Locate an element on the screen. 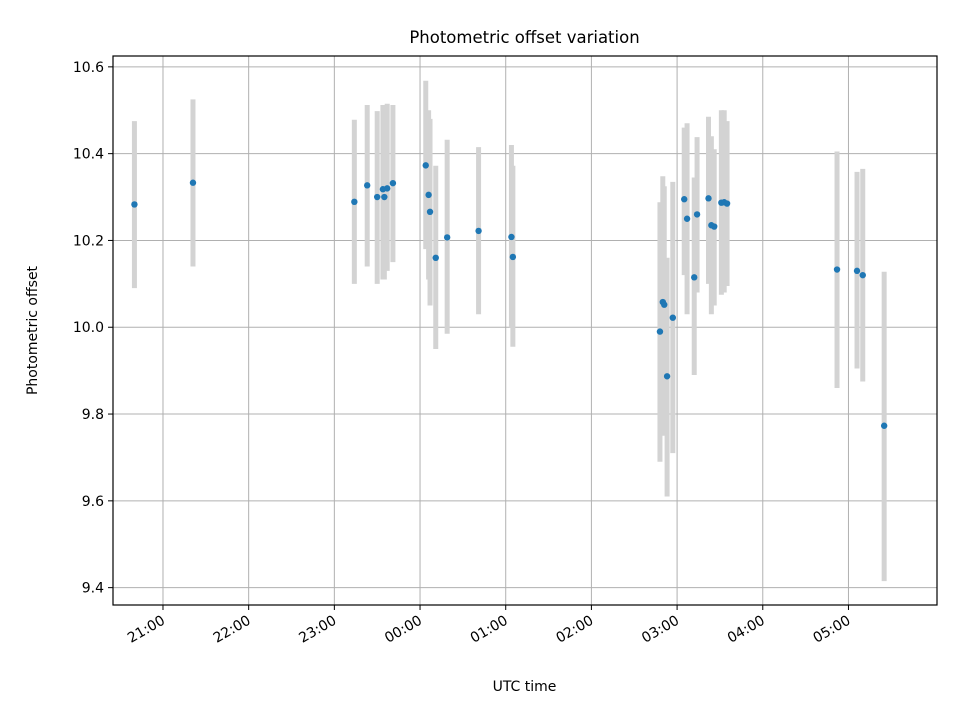 The height and width of the screenshot is (720, 960). y-tick-label: 9.4 is located at coordinates (93, 589).